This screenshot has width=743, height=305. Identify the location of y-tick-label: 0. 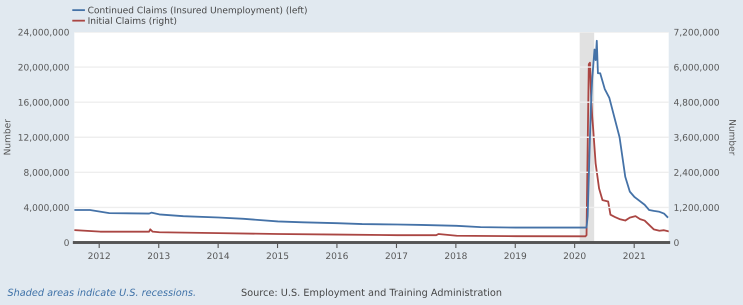
(66, 242).